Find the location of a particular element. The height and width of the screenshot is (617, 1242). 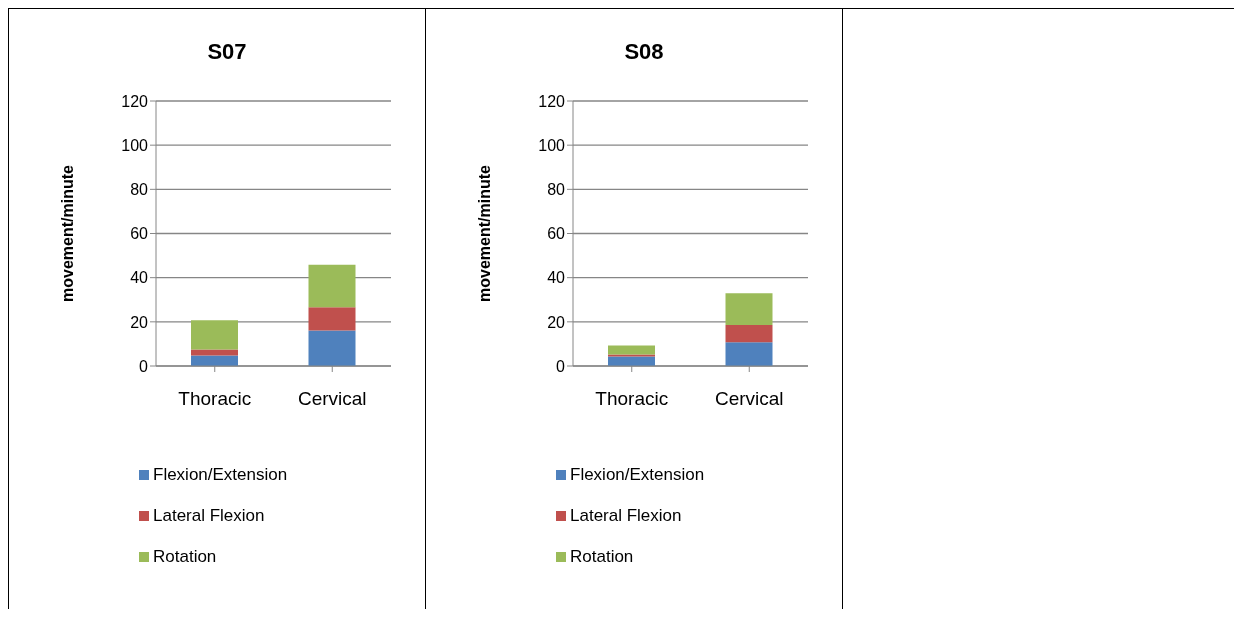

chart-title: S07 is located at coordinates (227, 52).